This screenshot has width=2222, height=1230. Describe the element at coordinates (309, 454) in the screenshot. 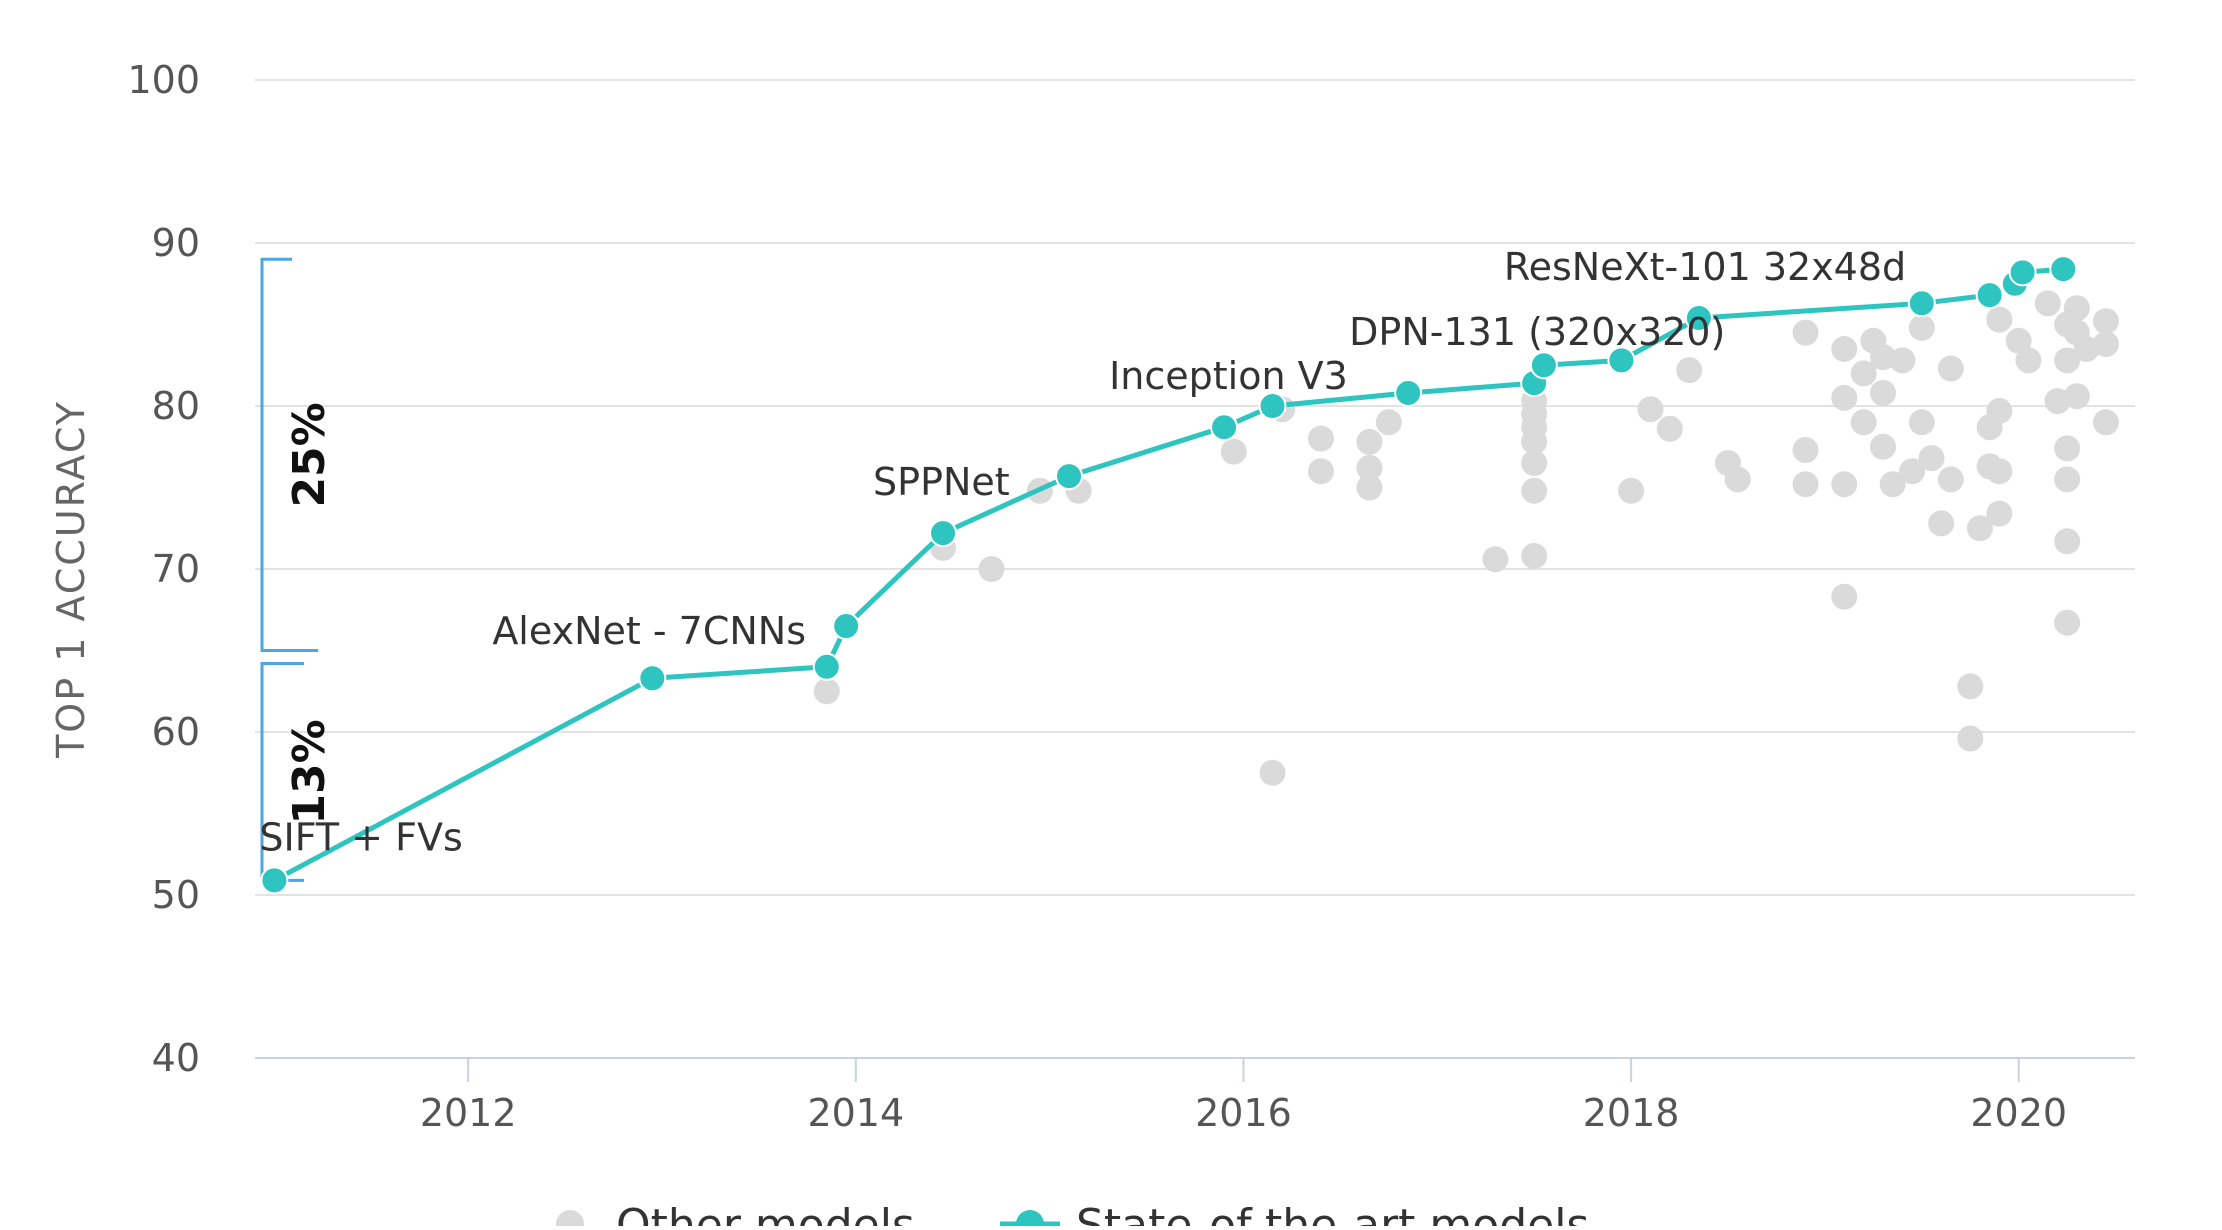

I see `bracket-label: 25%` at that location.